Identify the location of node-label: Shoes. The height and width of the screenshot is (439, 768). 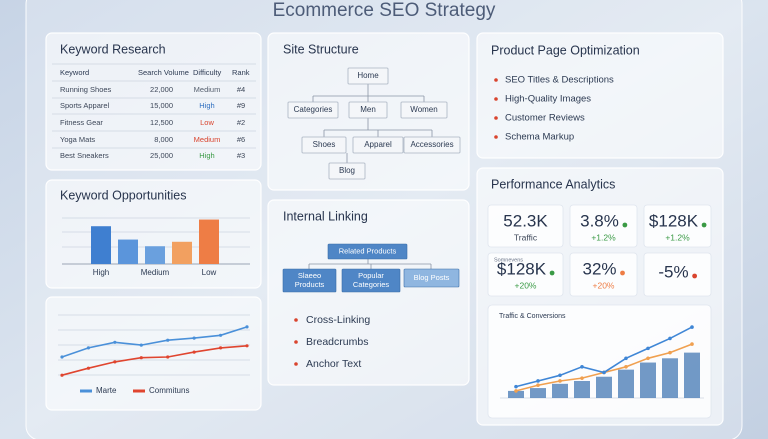
(324, 144).